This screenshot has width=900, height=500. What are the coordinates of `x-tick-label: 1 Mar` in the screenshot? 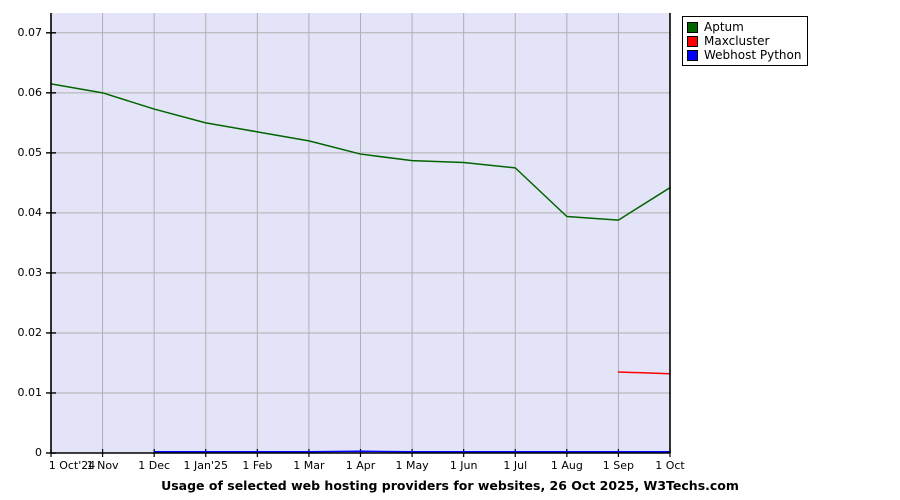 It's located at (309, 465).